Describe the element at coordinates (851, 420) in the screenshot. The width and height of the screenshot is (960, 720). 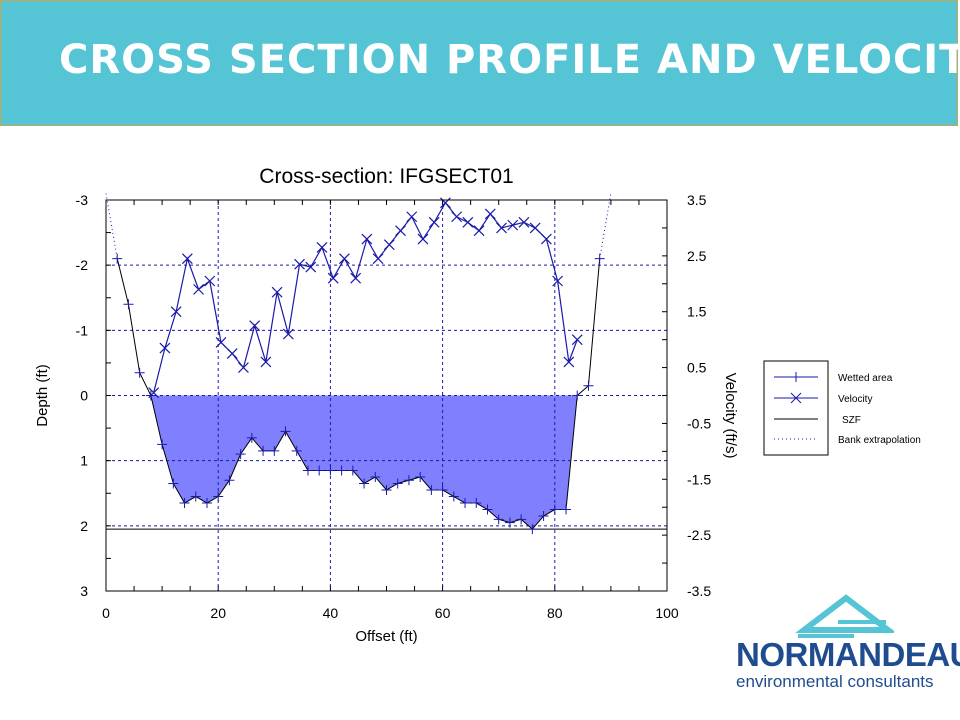
I see `legend-entry: SZF` at that location.